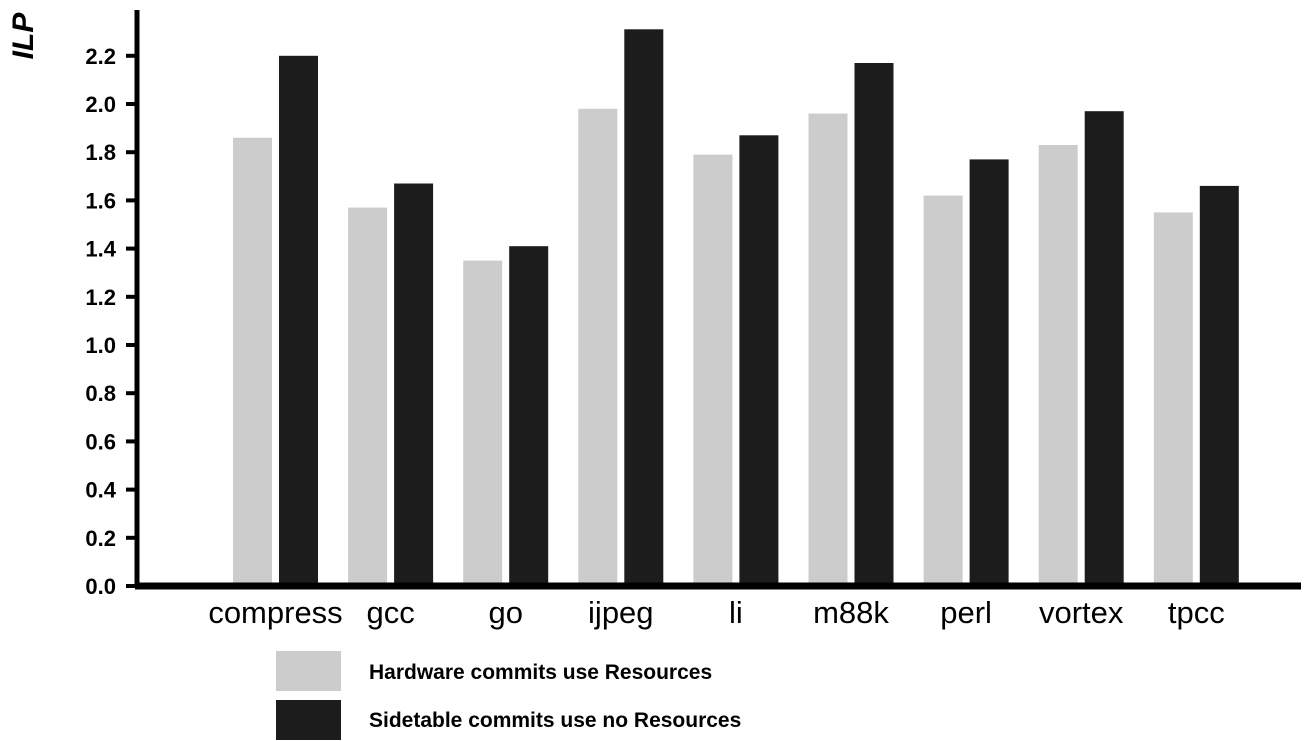  Describe the element at coordinates (540, 672) in the screenshot. I see `legend-label-hardware: Hardware commits use Resources` at that location.